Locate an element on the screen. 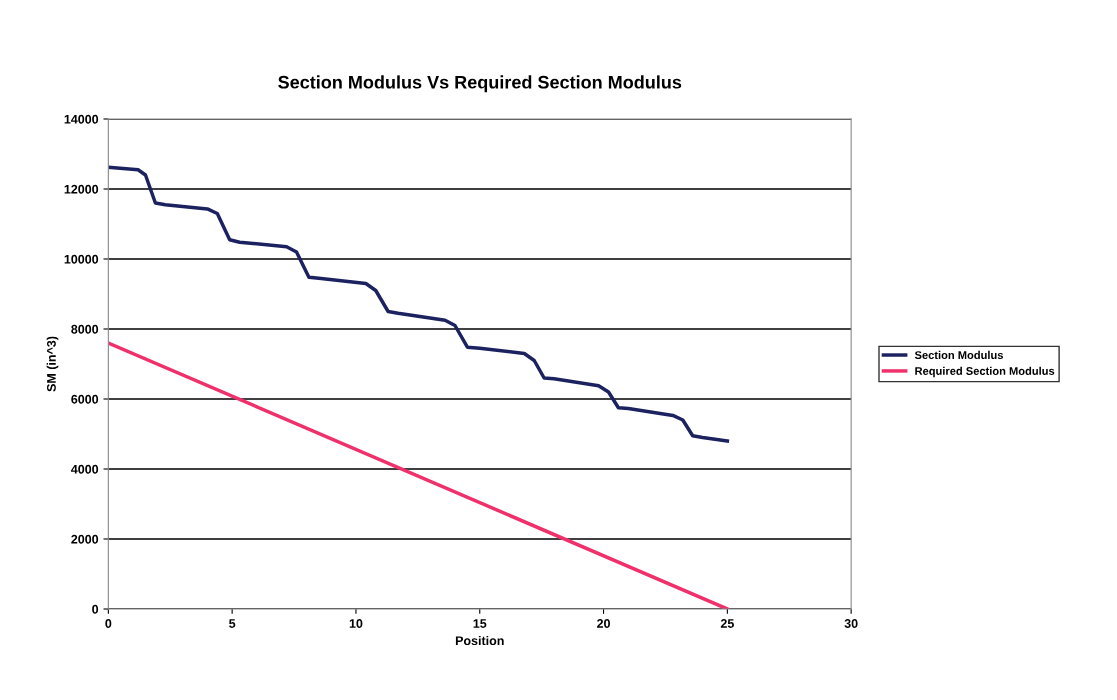  legend-label: Section Modulus is located at coordinates (958, 355).